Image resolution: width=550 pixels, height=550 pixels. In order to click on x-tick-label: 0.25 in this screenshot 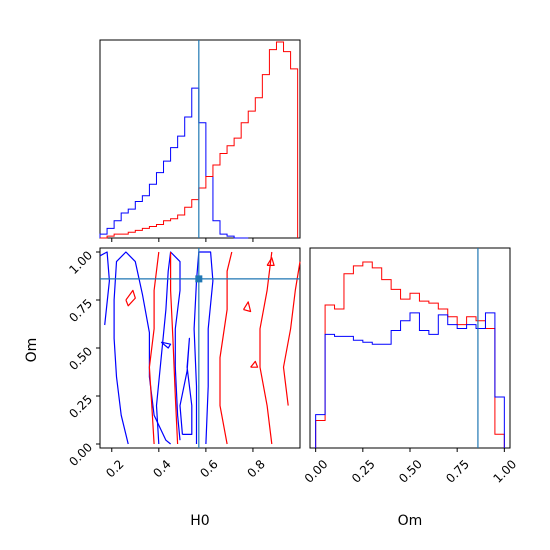, I will do `click(363, 471)`.